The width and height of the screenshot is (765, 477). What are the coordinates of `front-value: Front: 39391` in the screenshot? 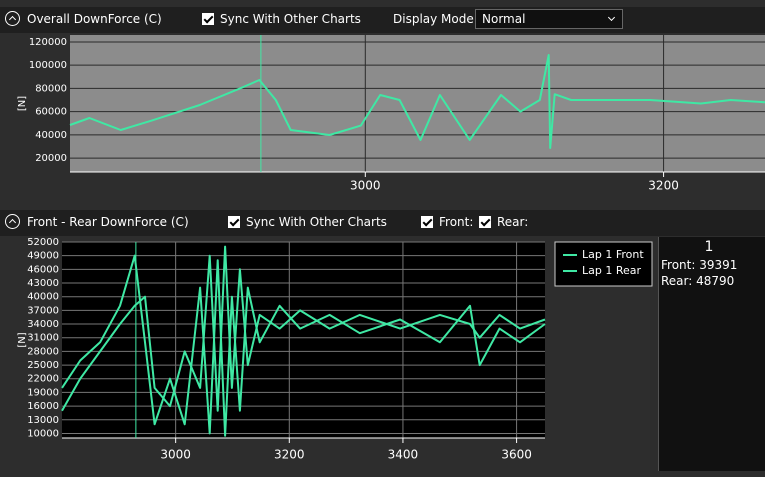 It's located at (699, 265).